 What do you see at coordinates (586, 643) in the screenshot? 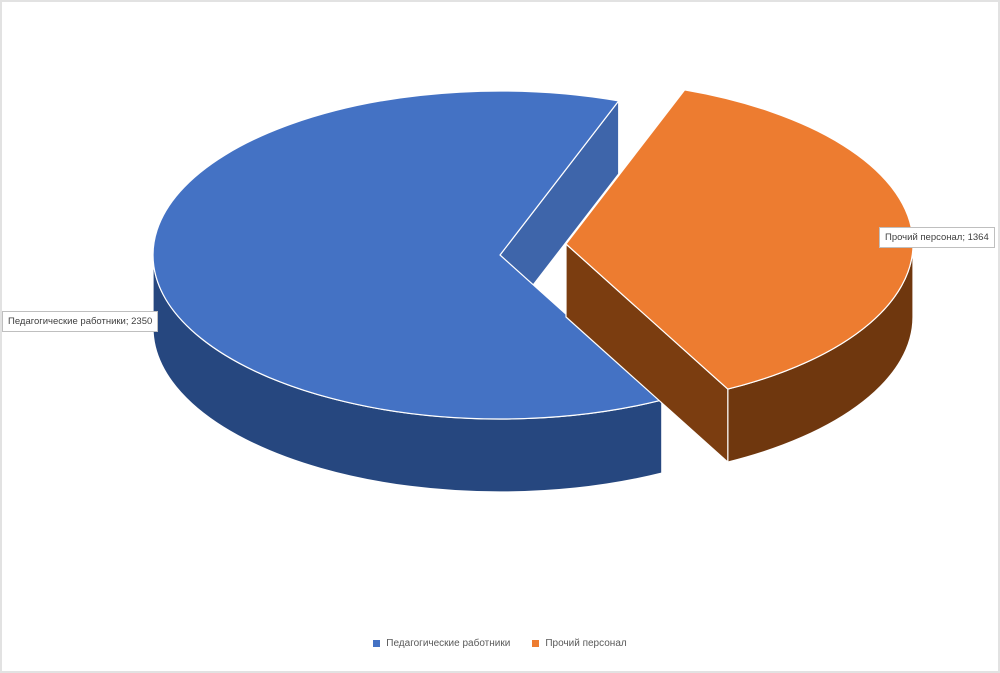
I see `legend-label-other-staff: Прочий персонал` at bounding box center [586, 643].